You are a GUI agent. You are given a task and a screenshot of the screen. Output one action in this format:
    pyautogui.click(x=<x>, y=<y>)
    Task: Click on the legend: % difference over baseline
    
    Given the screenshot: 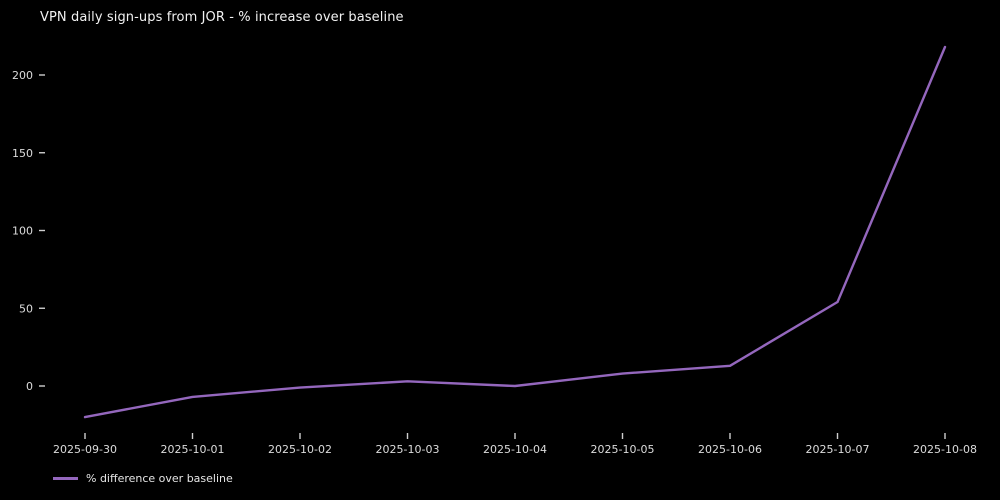 What is the action you would take?
    pyautogui.click(x=143, y=478)
    